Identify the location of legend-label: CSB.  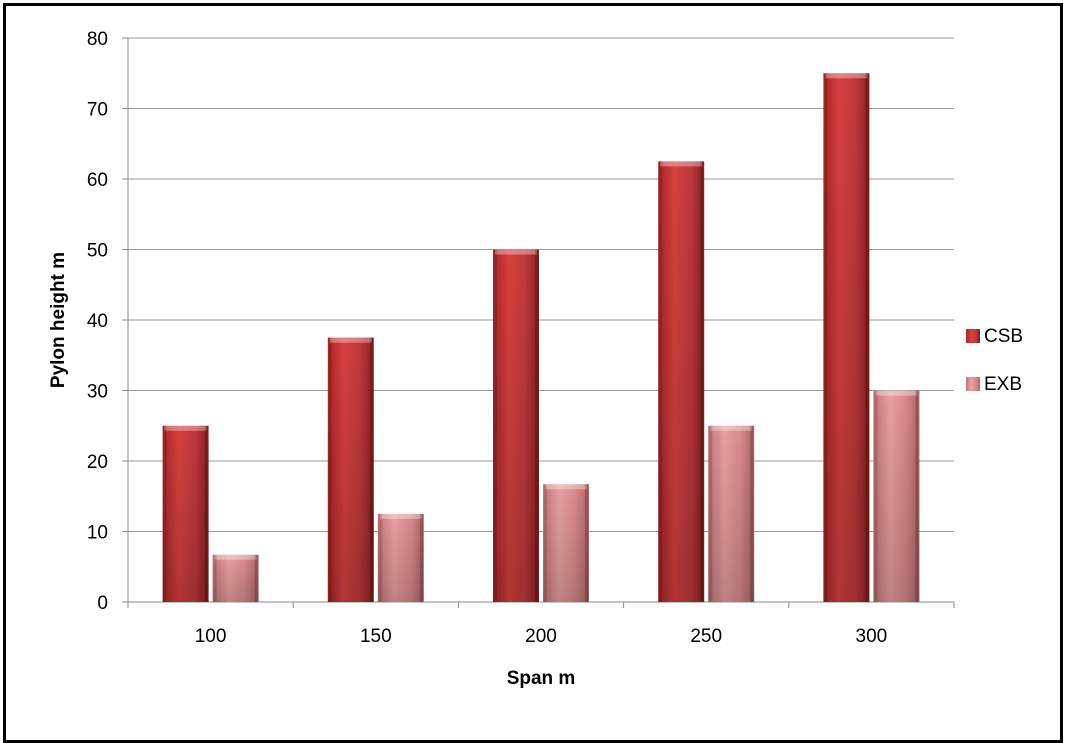
(1003, 336).